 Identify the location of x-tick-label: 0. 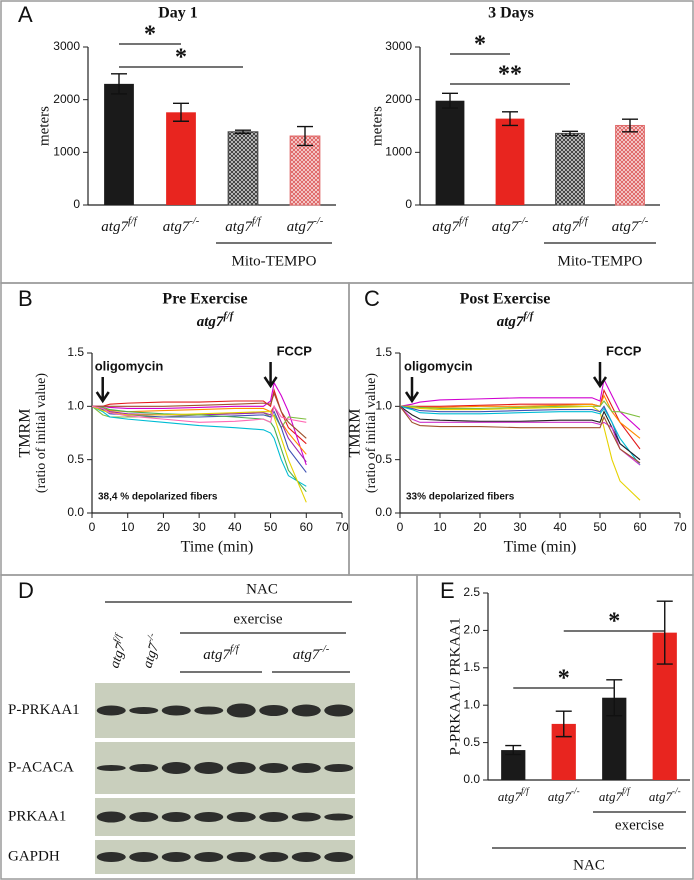
(92, 527).